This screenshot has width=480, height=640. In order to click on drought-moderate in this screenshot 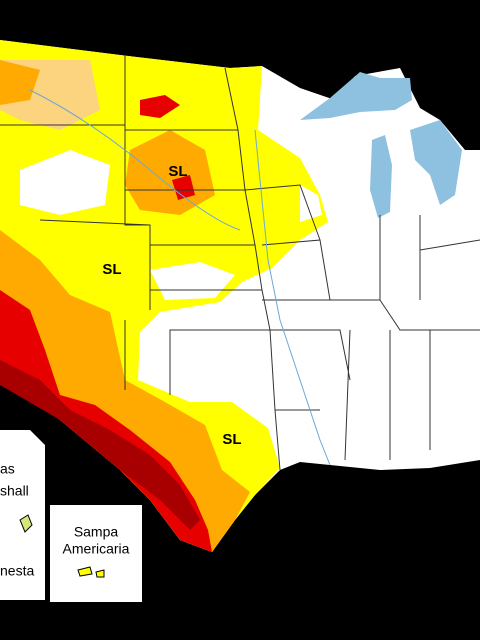, I will do `click(20, 82)`.